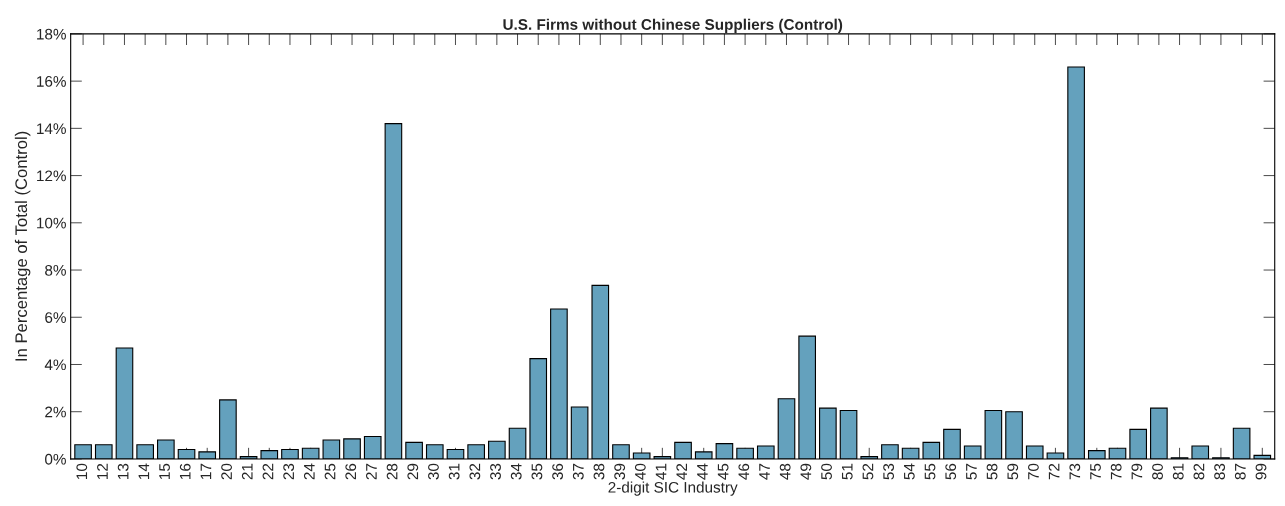 The image size is (1285, 506). I want to click on x-tick-label: 75, so click(1095, 471).